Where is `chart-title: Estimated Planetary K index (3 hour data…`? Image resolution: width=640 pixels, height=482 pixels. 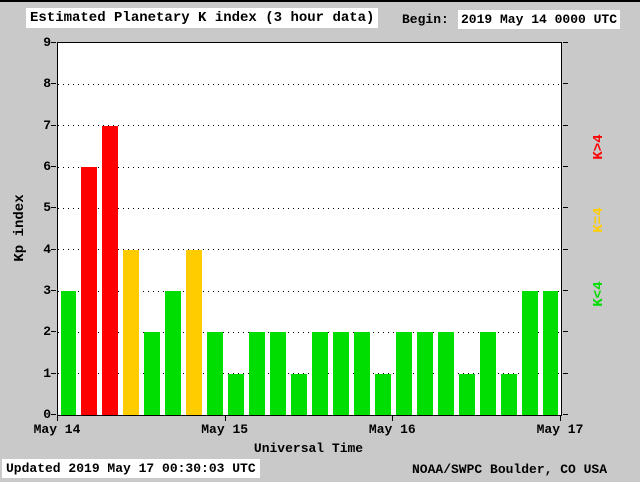
chart-title: Estimated Planetary K index (3 hour data… is located at coordinates (202, 18).